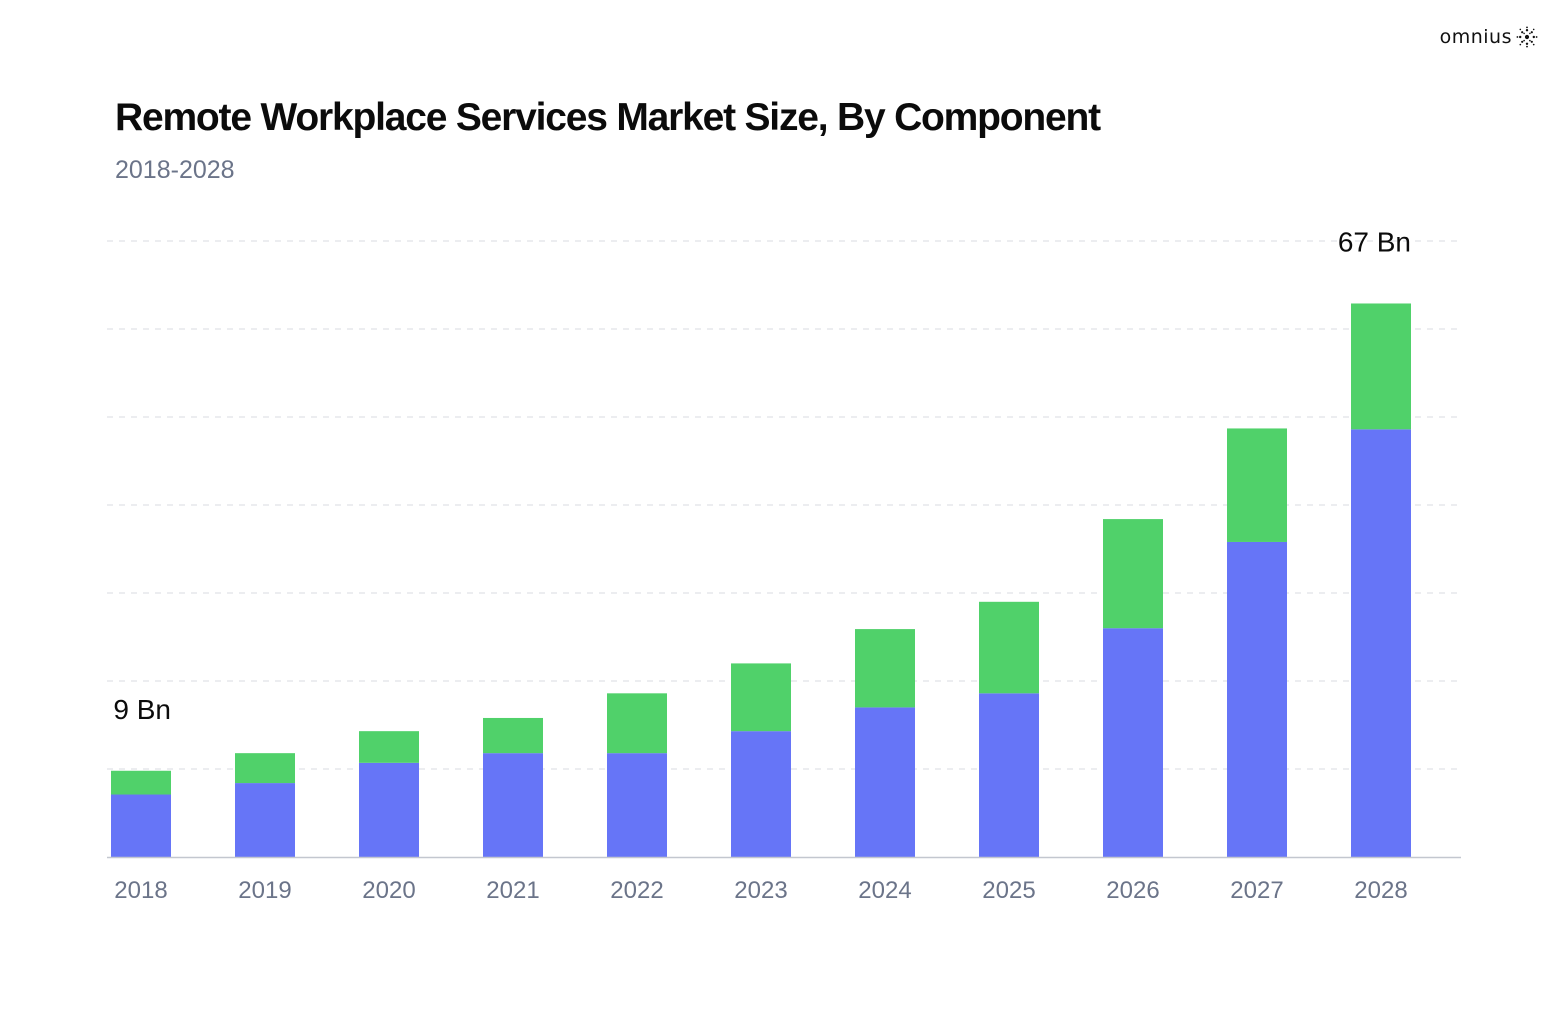 The height and width of the screenshot is (1020, 1568). What do you see at coordinates (512, 890) in the screenshot?
I see `x-tick-label: 2021` at bounding box center [512, 890].